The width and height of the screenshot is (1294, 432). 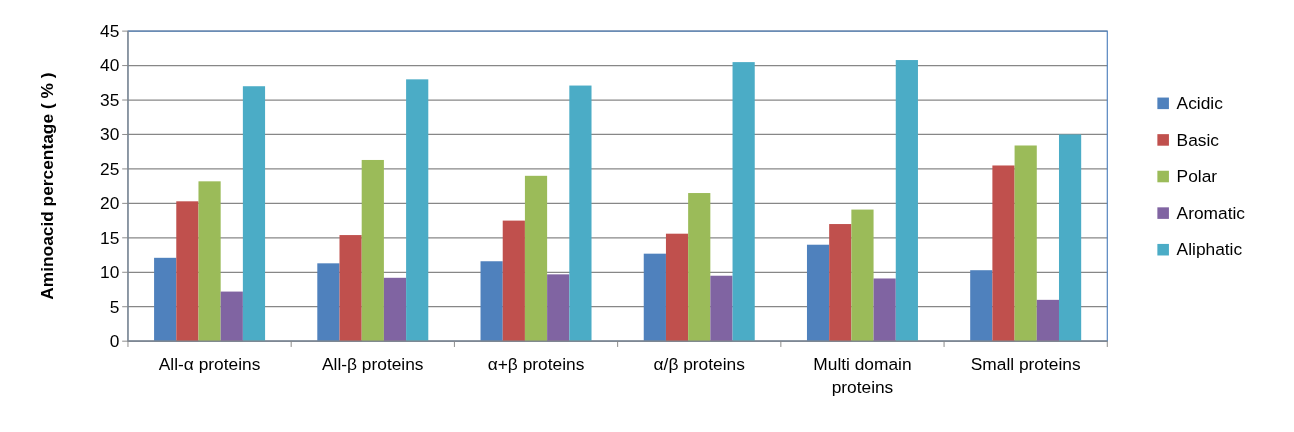 I want to click on x-tick-label: α+β proteins, so click(x=536, y=364).